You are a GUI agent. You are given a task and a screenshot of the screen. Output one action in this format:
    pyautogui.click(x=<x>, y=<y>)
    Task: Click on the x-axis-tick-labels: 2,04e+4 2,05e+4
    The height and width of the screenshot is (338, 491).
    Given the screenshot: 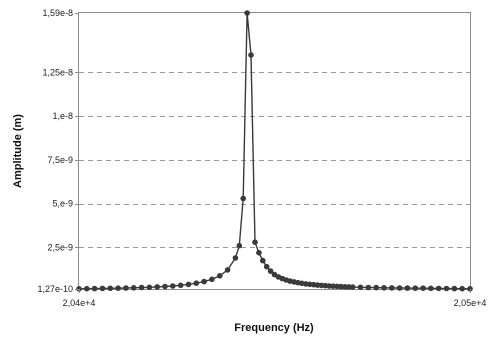 What is the action you would take?
    pyautogui.click(x=275, y=298)
    